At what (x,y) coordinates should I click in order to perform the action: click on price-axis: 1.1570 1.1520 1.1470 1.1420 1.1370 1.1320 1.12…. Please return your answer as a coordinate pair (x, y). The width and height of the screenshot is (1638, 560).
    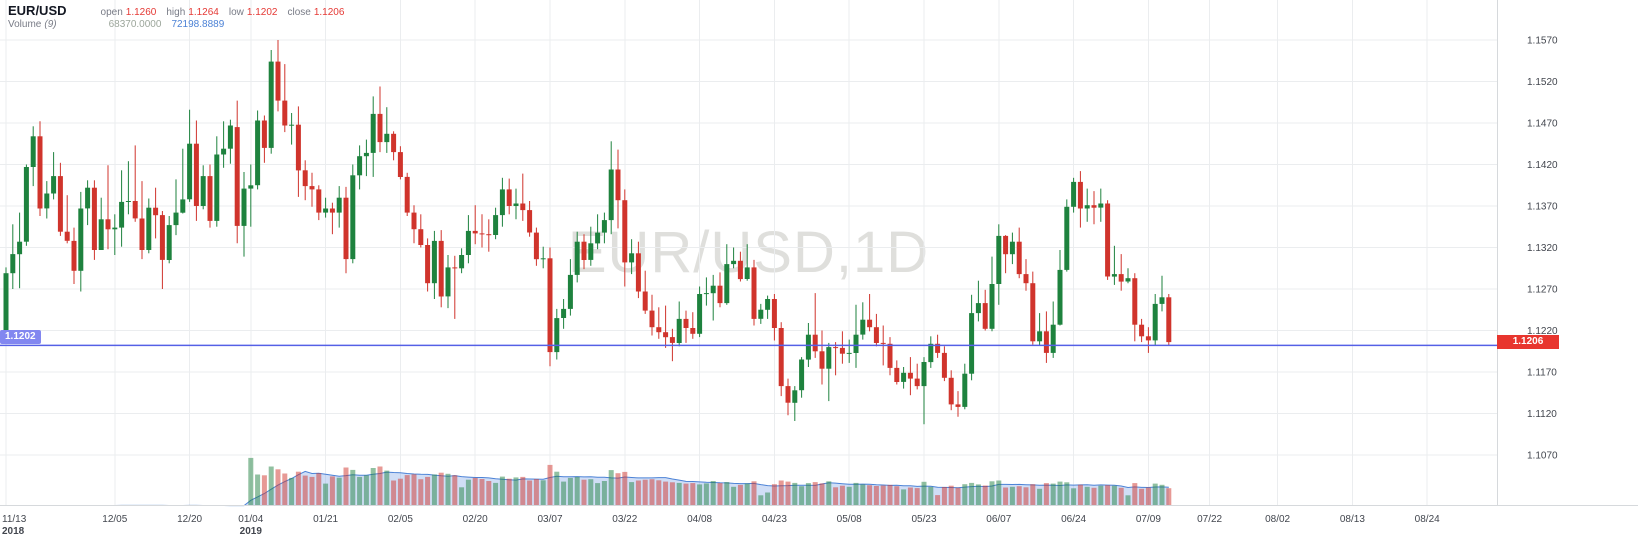
    Looking at the image, I should click on (1542, 249).